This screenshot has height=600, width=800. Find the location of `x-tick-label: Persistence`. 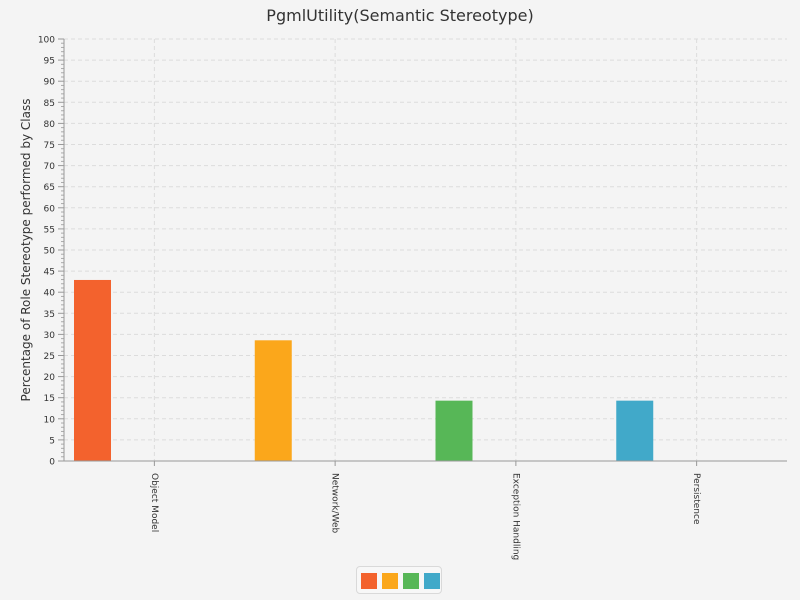

x-tick-label: Persistence is located at coordinates (696, 499).